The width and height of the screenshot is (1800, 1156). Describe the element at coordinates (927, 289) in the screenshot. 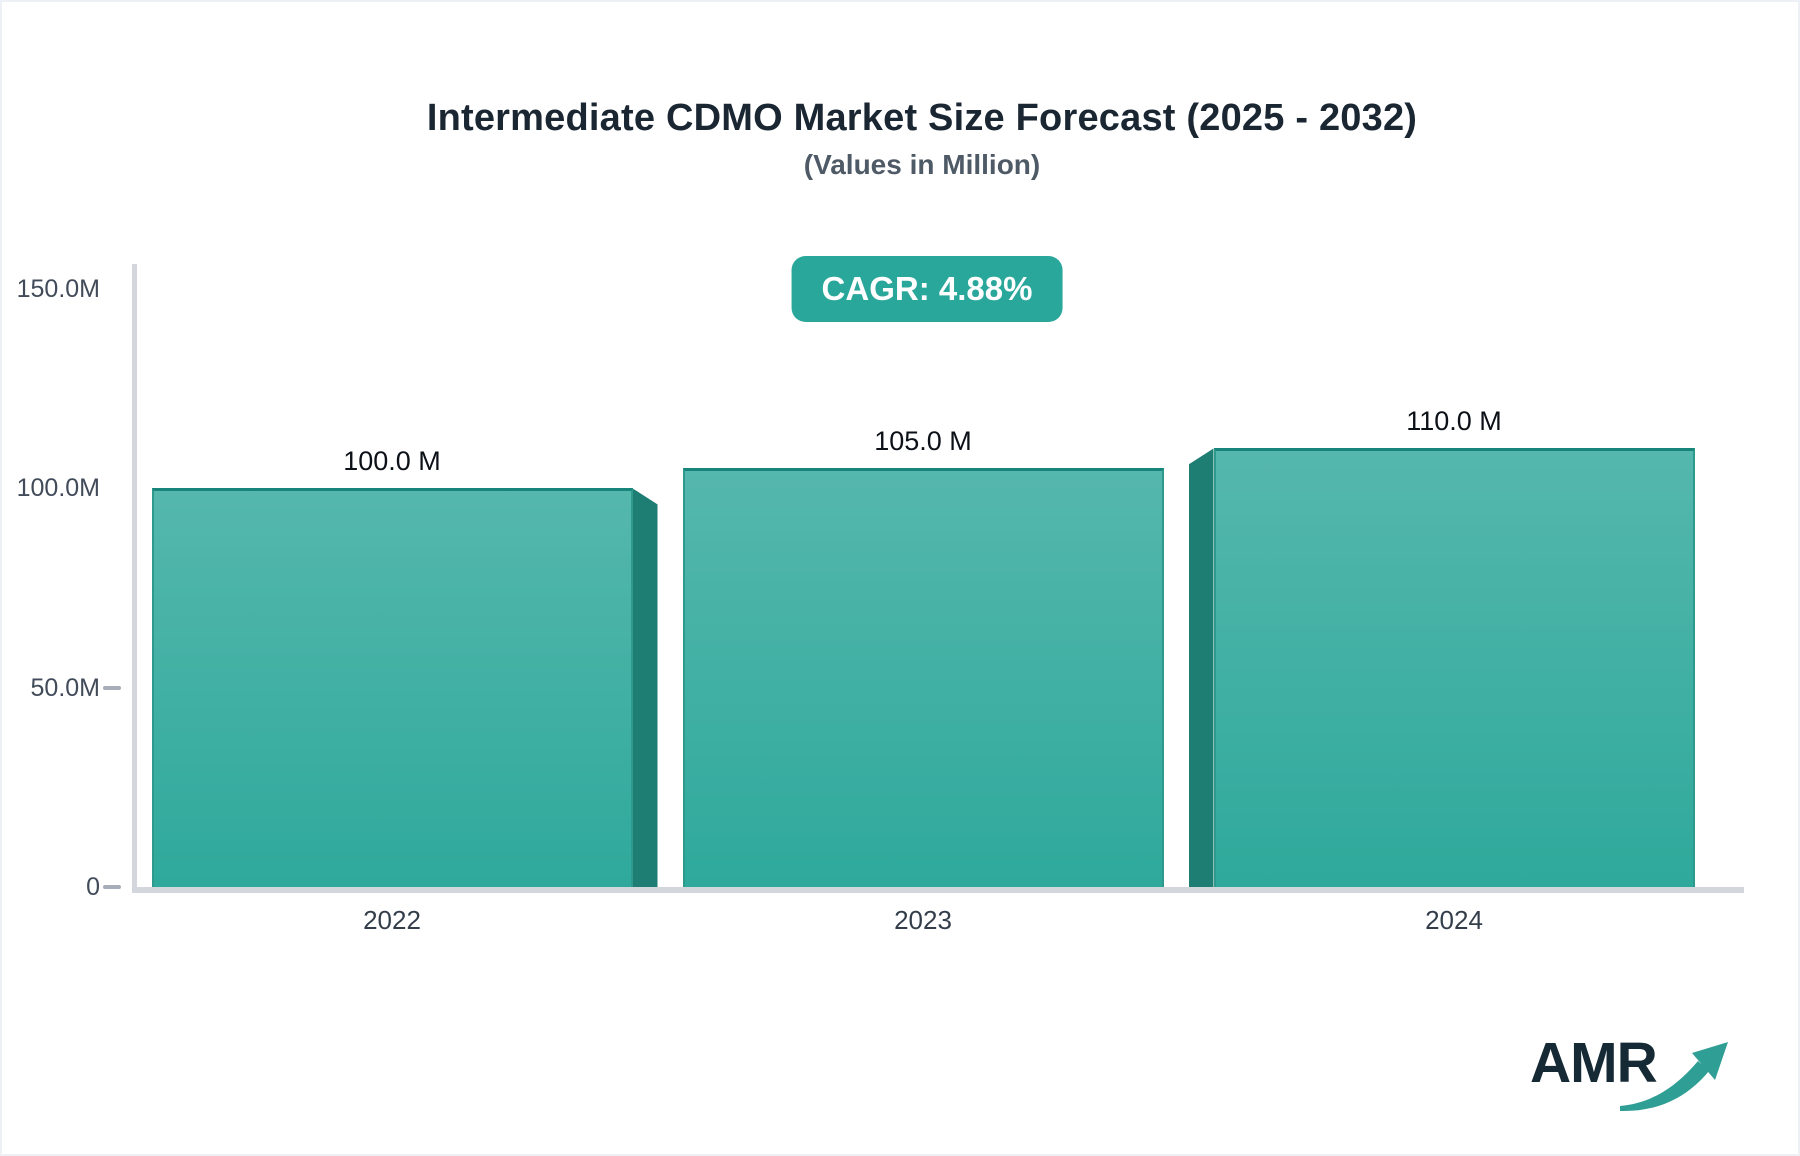

I see `cagr-badge: CAGR: 4.88%` at that location.